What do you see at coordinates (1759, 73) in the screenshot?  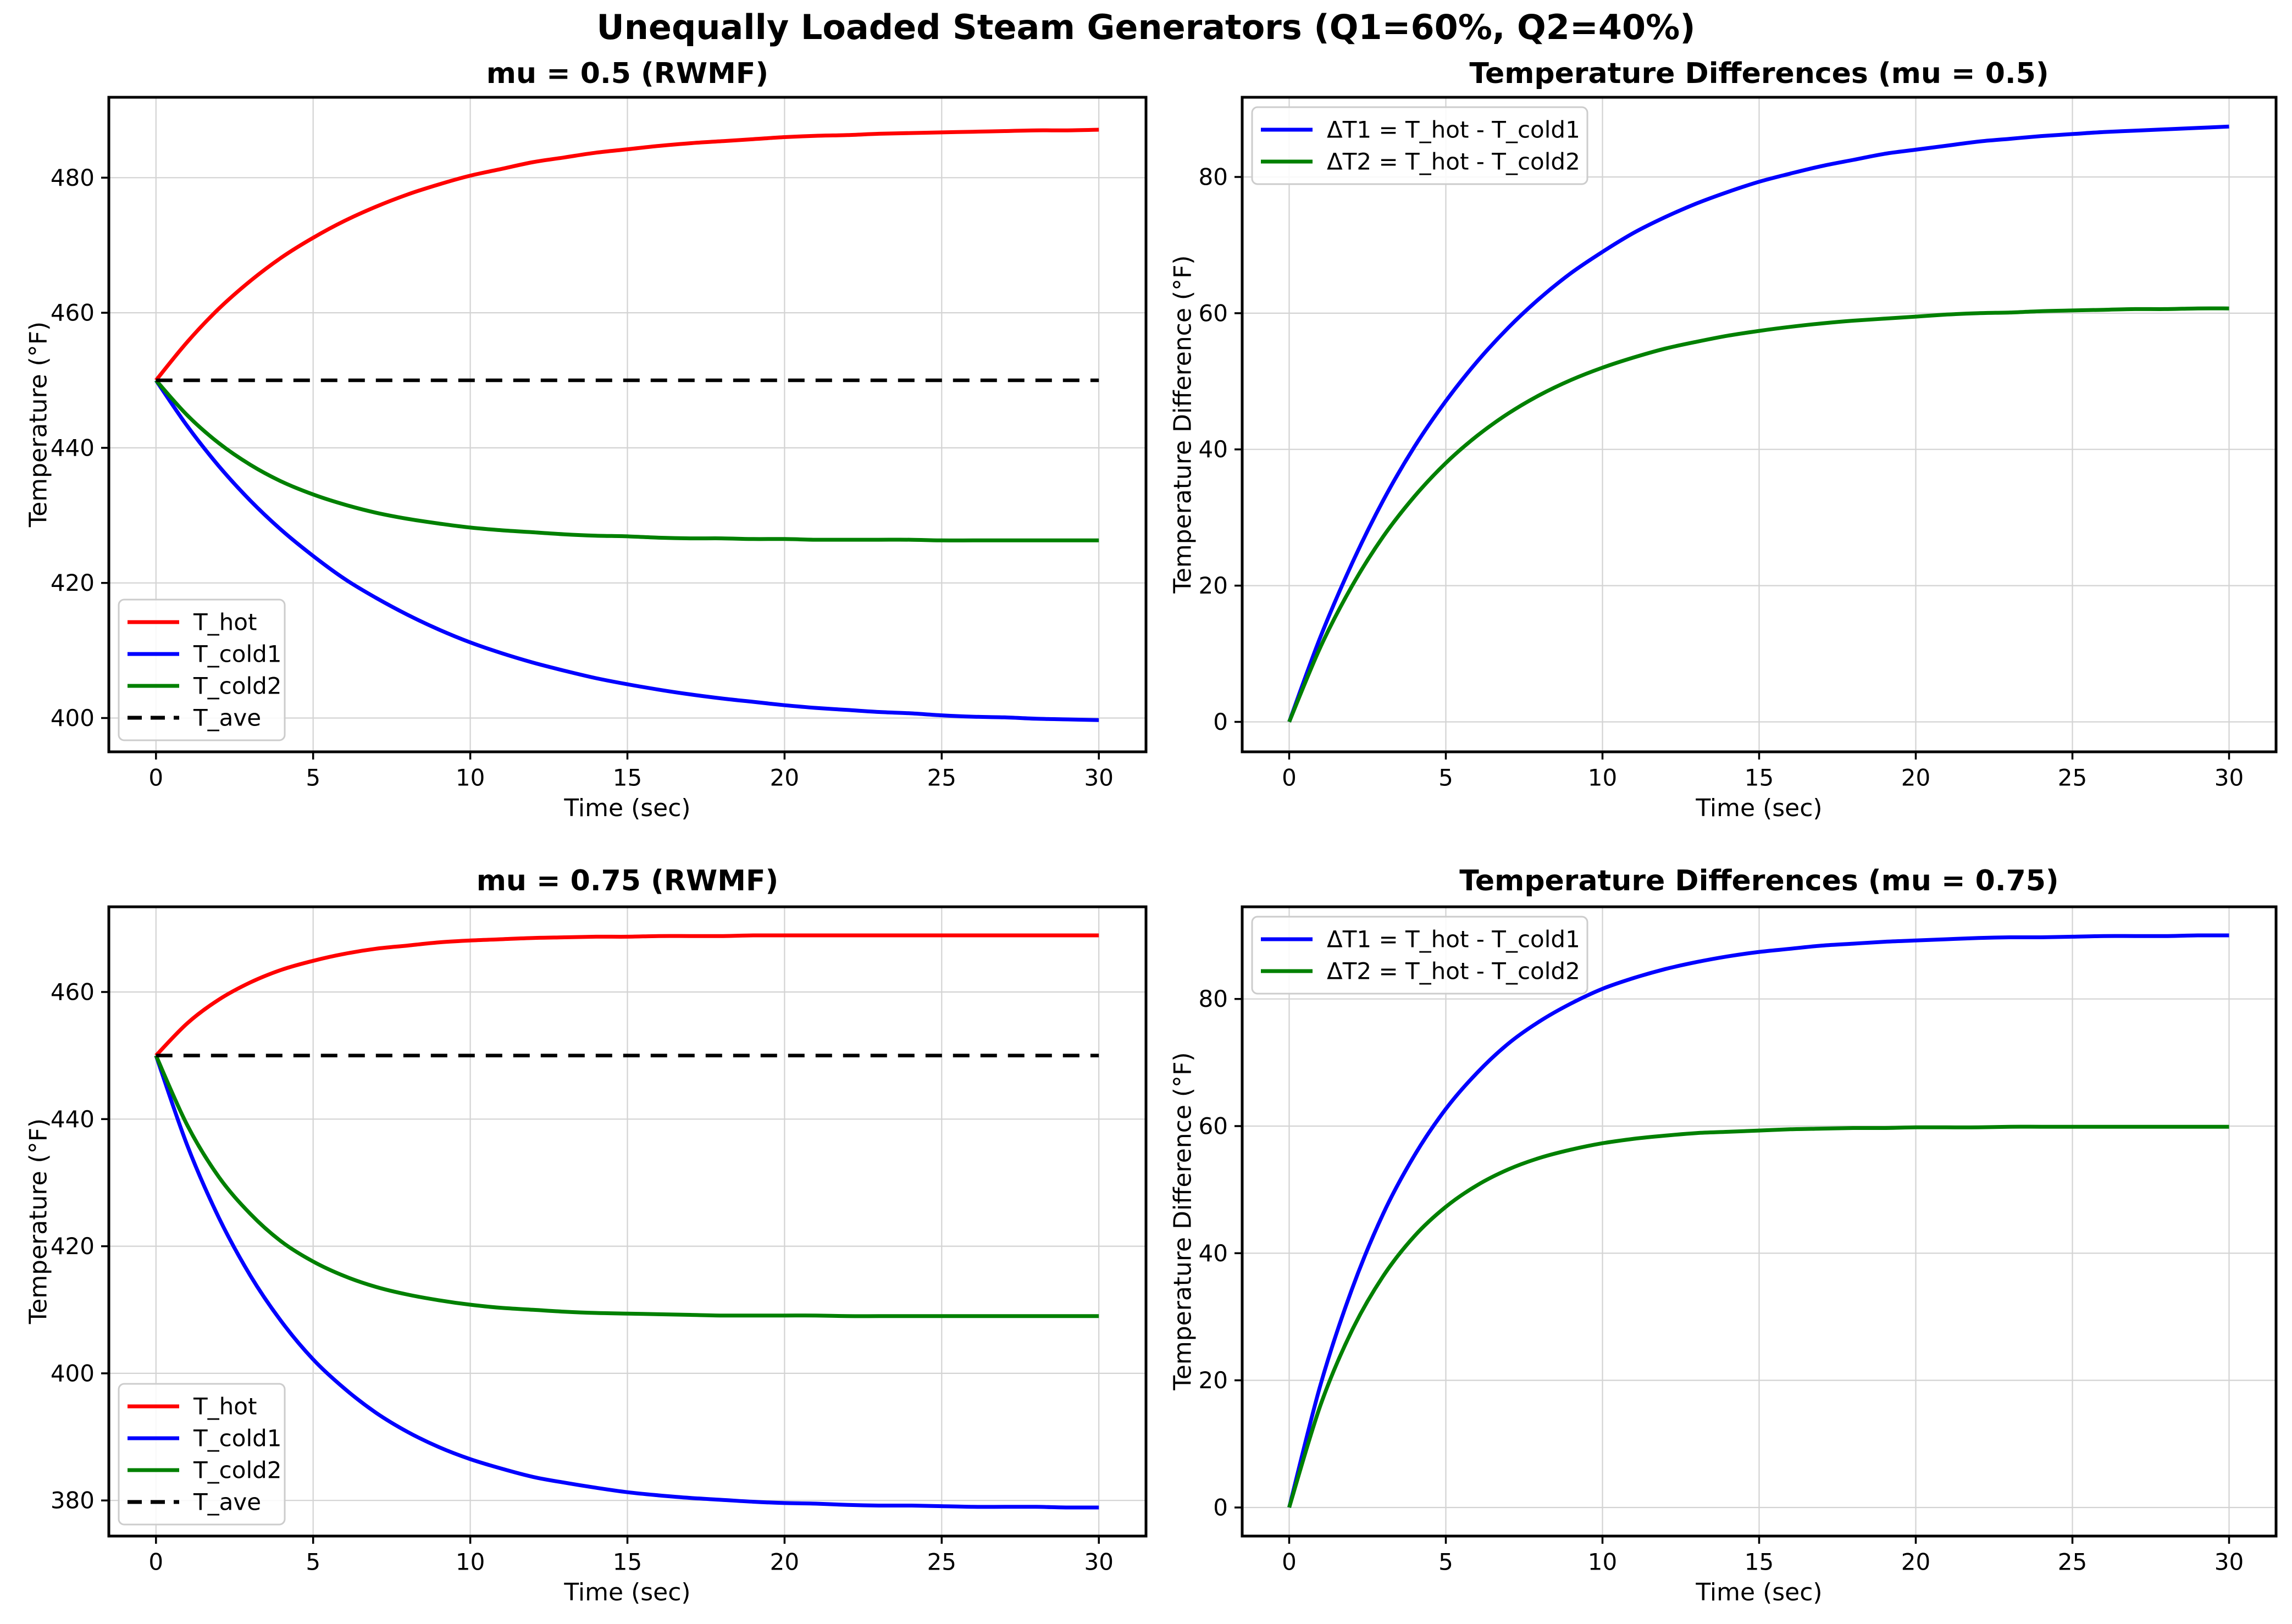 I see `plot-title: Temperature Differences (mu = 0.5)` at bounding box center [1759, 73].